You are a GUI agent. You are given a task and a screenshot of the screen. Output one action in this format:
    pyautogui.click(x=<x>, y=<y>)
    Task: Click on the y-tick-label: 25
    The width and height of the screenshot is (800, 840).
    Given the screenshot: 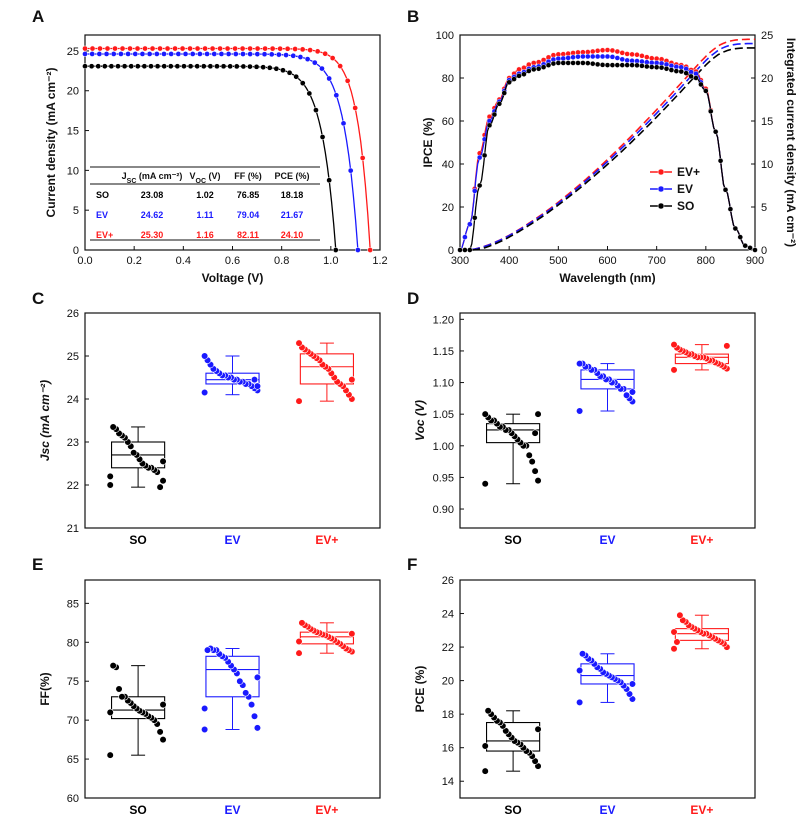 What is the action you would take?
    pyautogui.click(x=73, y=357)
    